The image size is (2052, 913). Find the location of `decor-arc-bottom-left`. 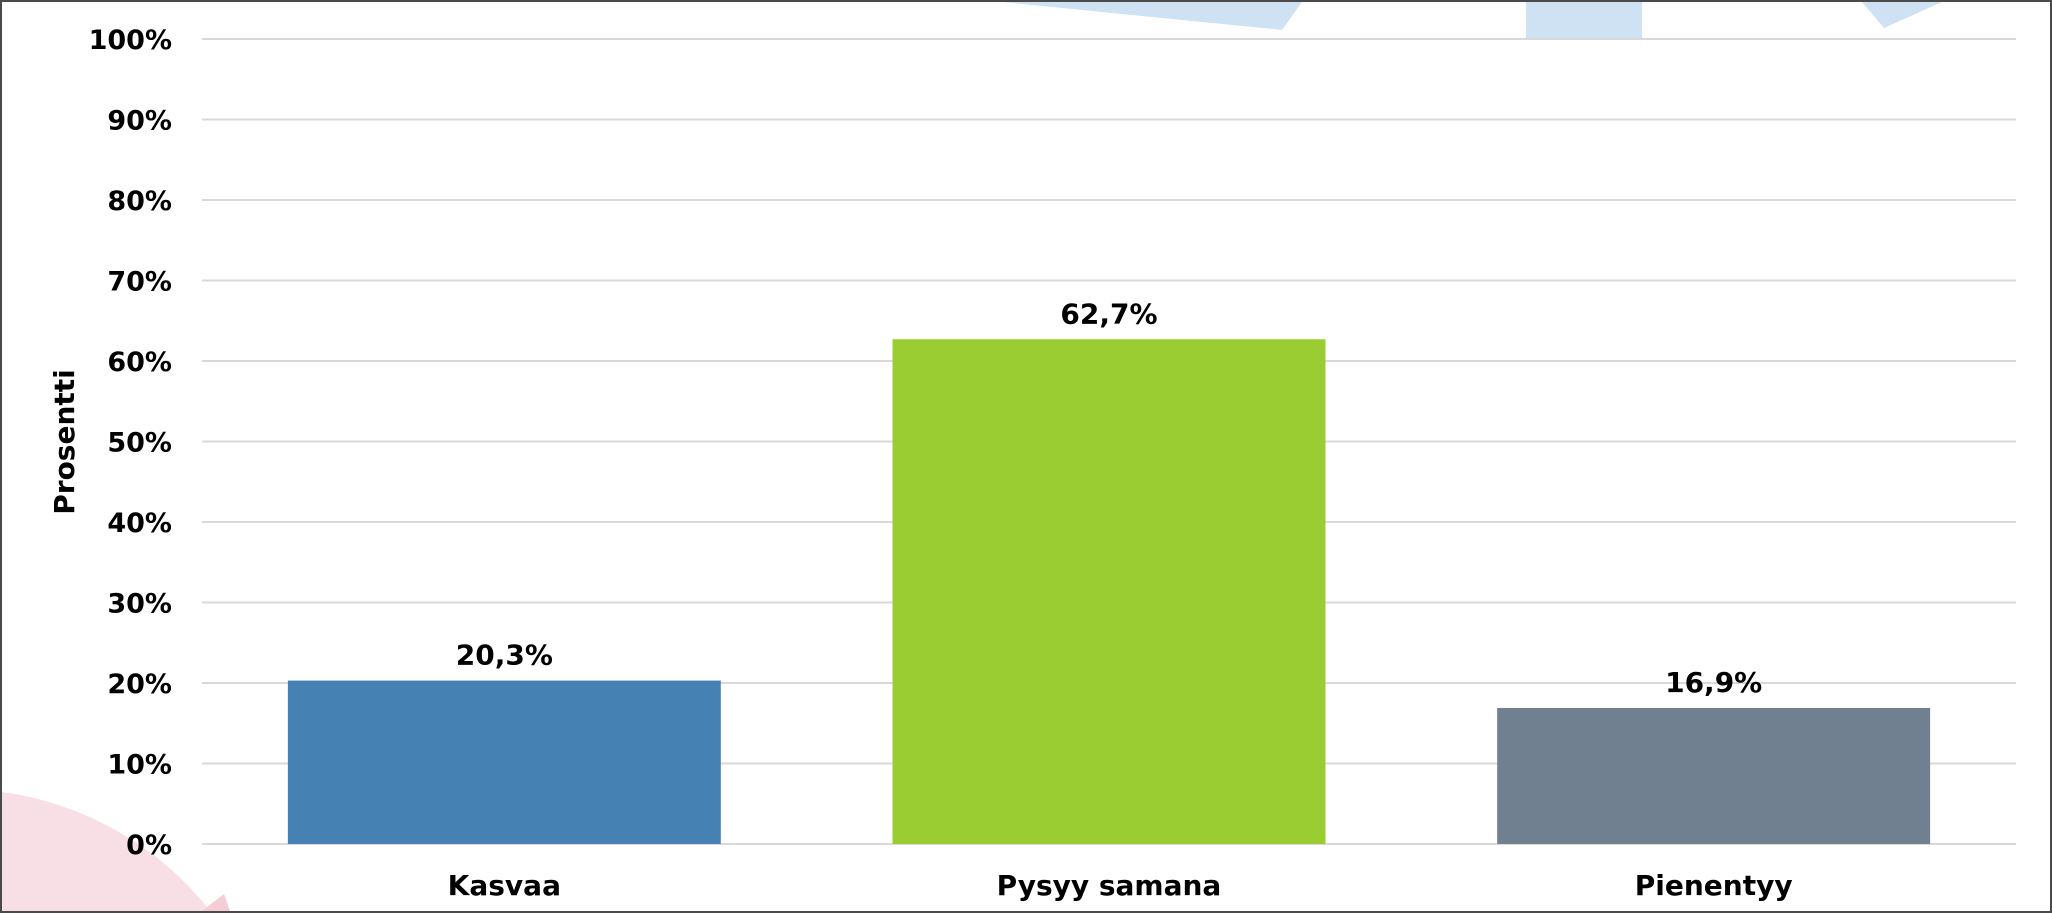

decor-arc-bottom-left is located at coordinates (104, 851).